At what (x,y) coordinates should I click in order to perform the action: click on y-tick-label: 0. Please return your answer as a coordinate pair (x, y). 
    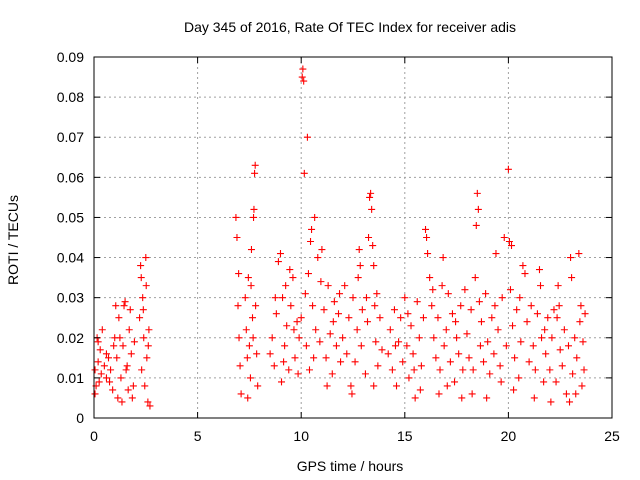
    Looking at the image, I should click on (80, 418).